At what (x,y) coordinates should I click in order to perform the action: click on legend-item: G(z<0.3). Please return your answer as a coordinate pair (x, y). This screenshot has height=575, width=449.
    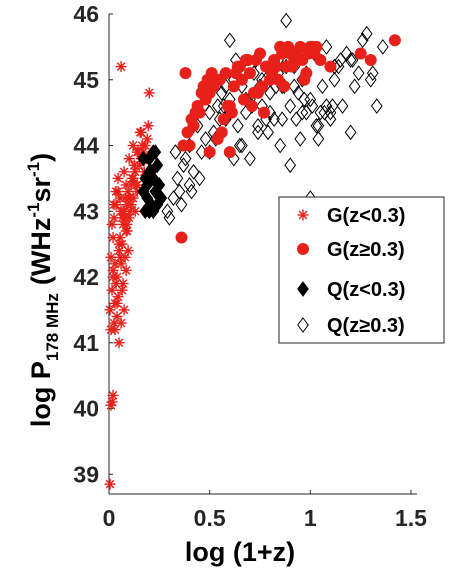
    Looking at the image, I should click on (351, 216).